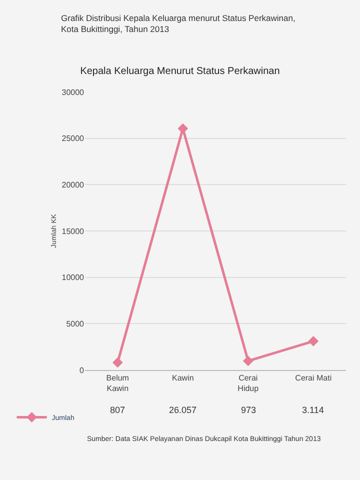 This screenshot has width=360, height=480. What do you see at coordinates (82, 370) in the screenshot?
I see `y-tick-label: 0` at bounding box center [82, 370].